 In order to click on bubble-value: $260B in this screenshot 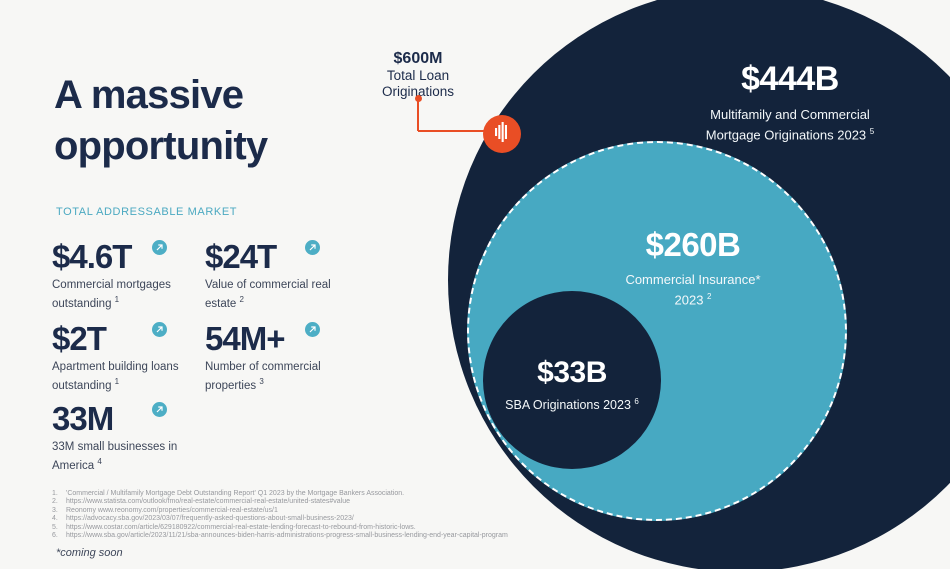, I will do `click(693, 244)`.